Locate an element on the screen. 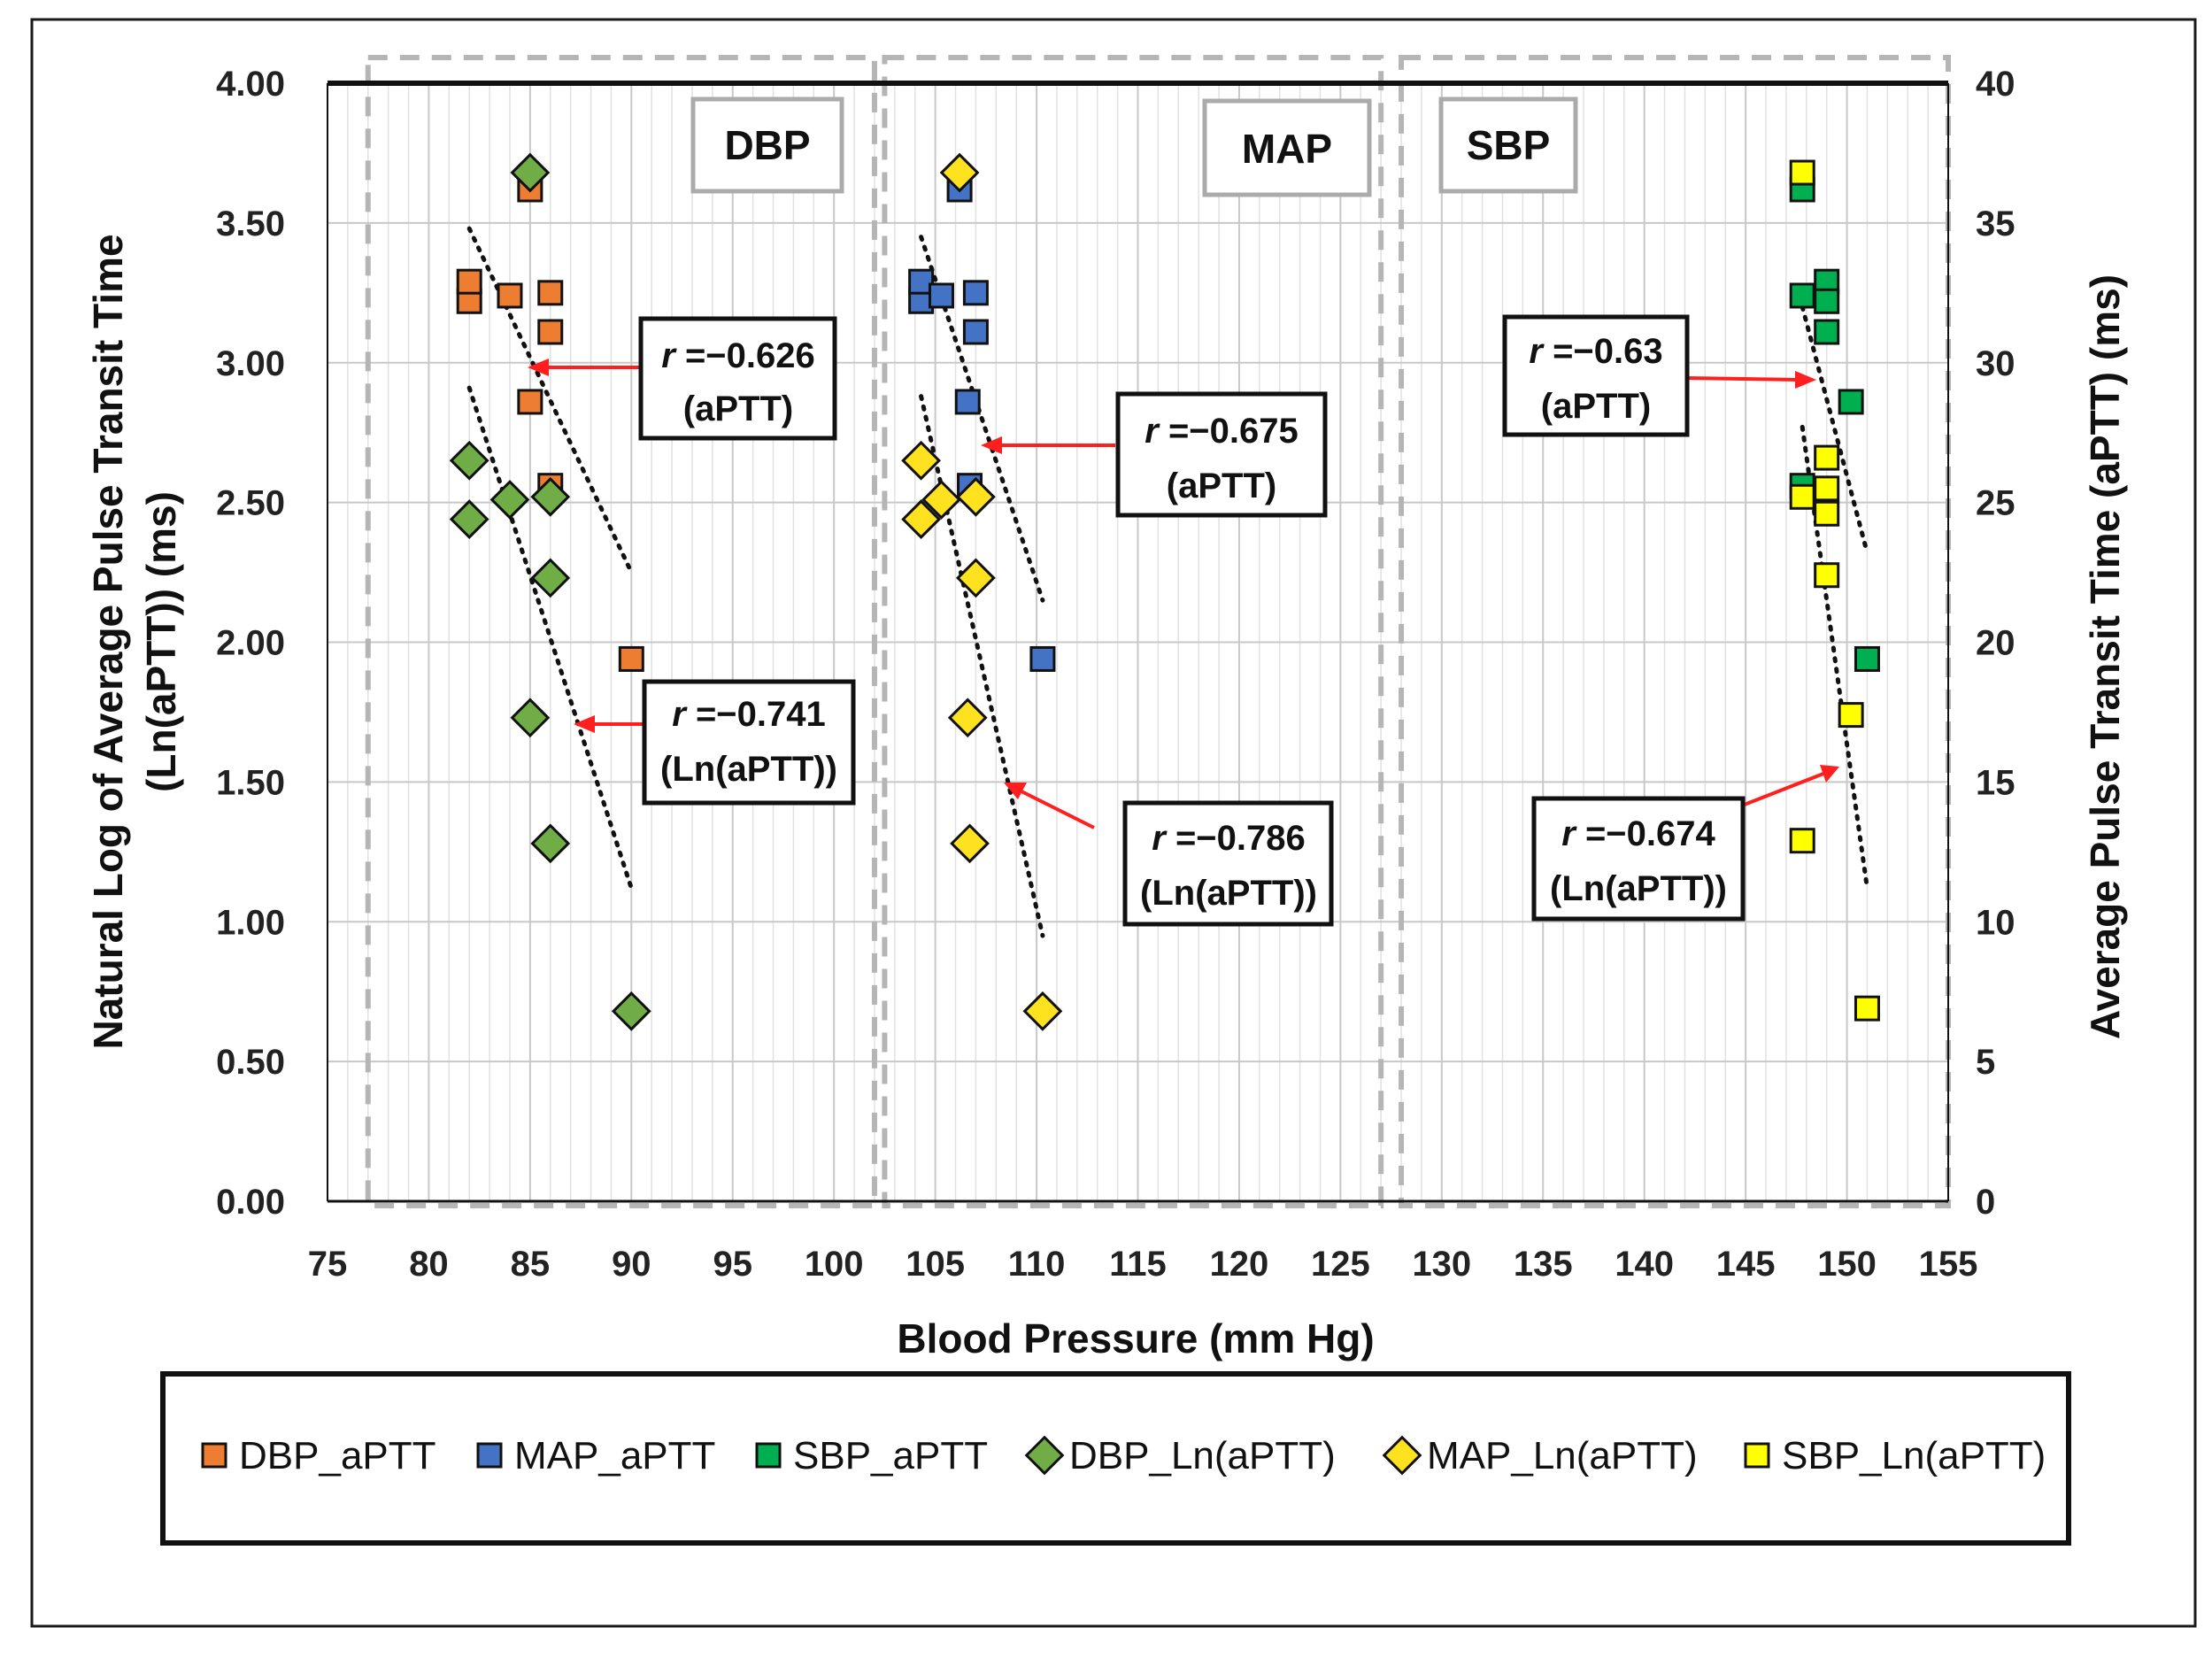  y-left-tick-label: 0.00 is located at coordinates (250, 1202).